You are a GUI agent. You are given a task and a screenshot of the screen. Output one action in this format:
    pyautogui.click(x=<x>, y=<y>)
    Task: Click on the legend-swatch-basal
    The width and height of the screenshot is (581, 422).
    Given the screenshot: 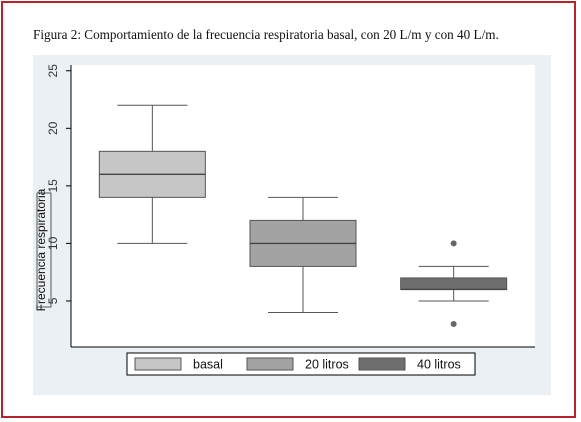 What is the action you would take?
    pyautogui.click(x=158, y=364)
    